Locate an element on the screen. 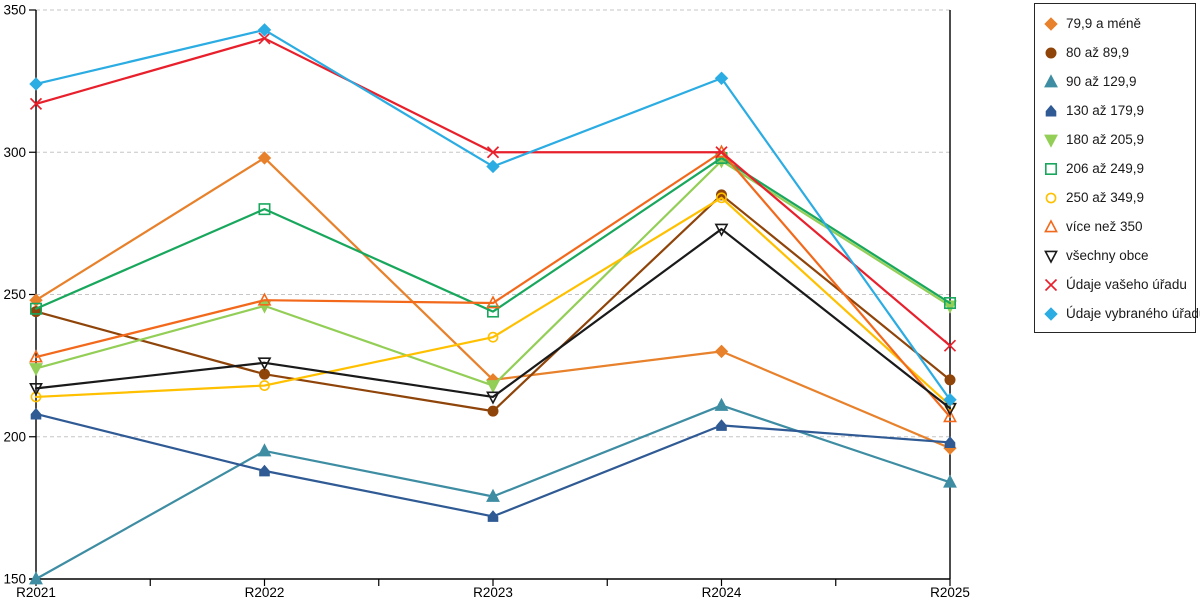  legend-label: 130 až 179,9 is located at coordinates (1105, 110).